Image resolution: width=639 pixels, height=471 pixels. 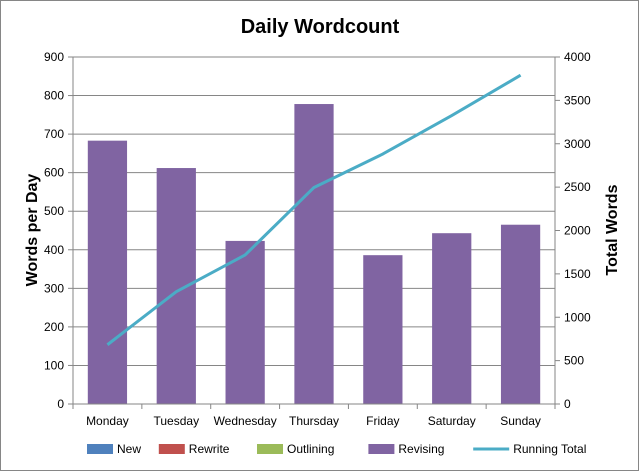 I want to click on y-tick-label: 100, so click(x=54, y=365).